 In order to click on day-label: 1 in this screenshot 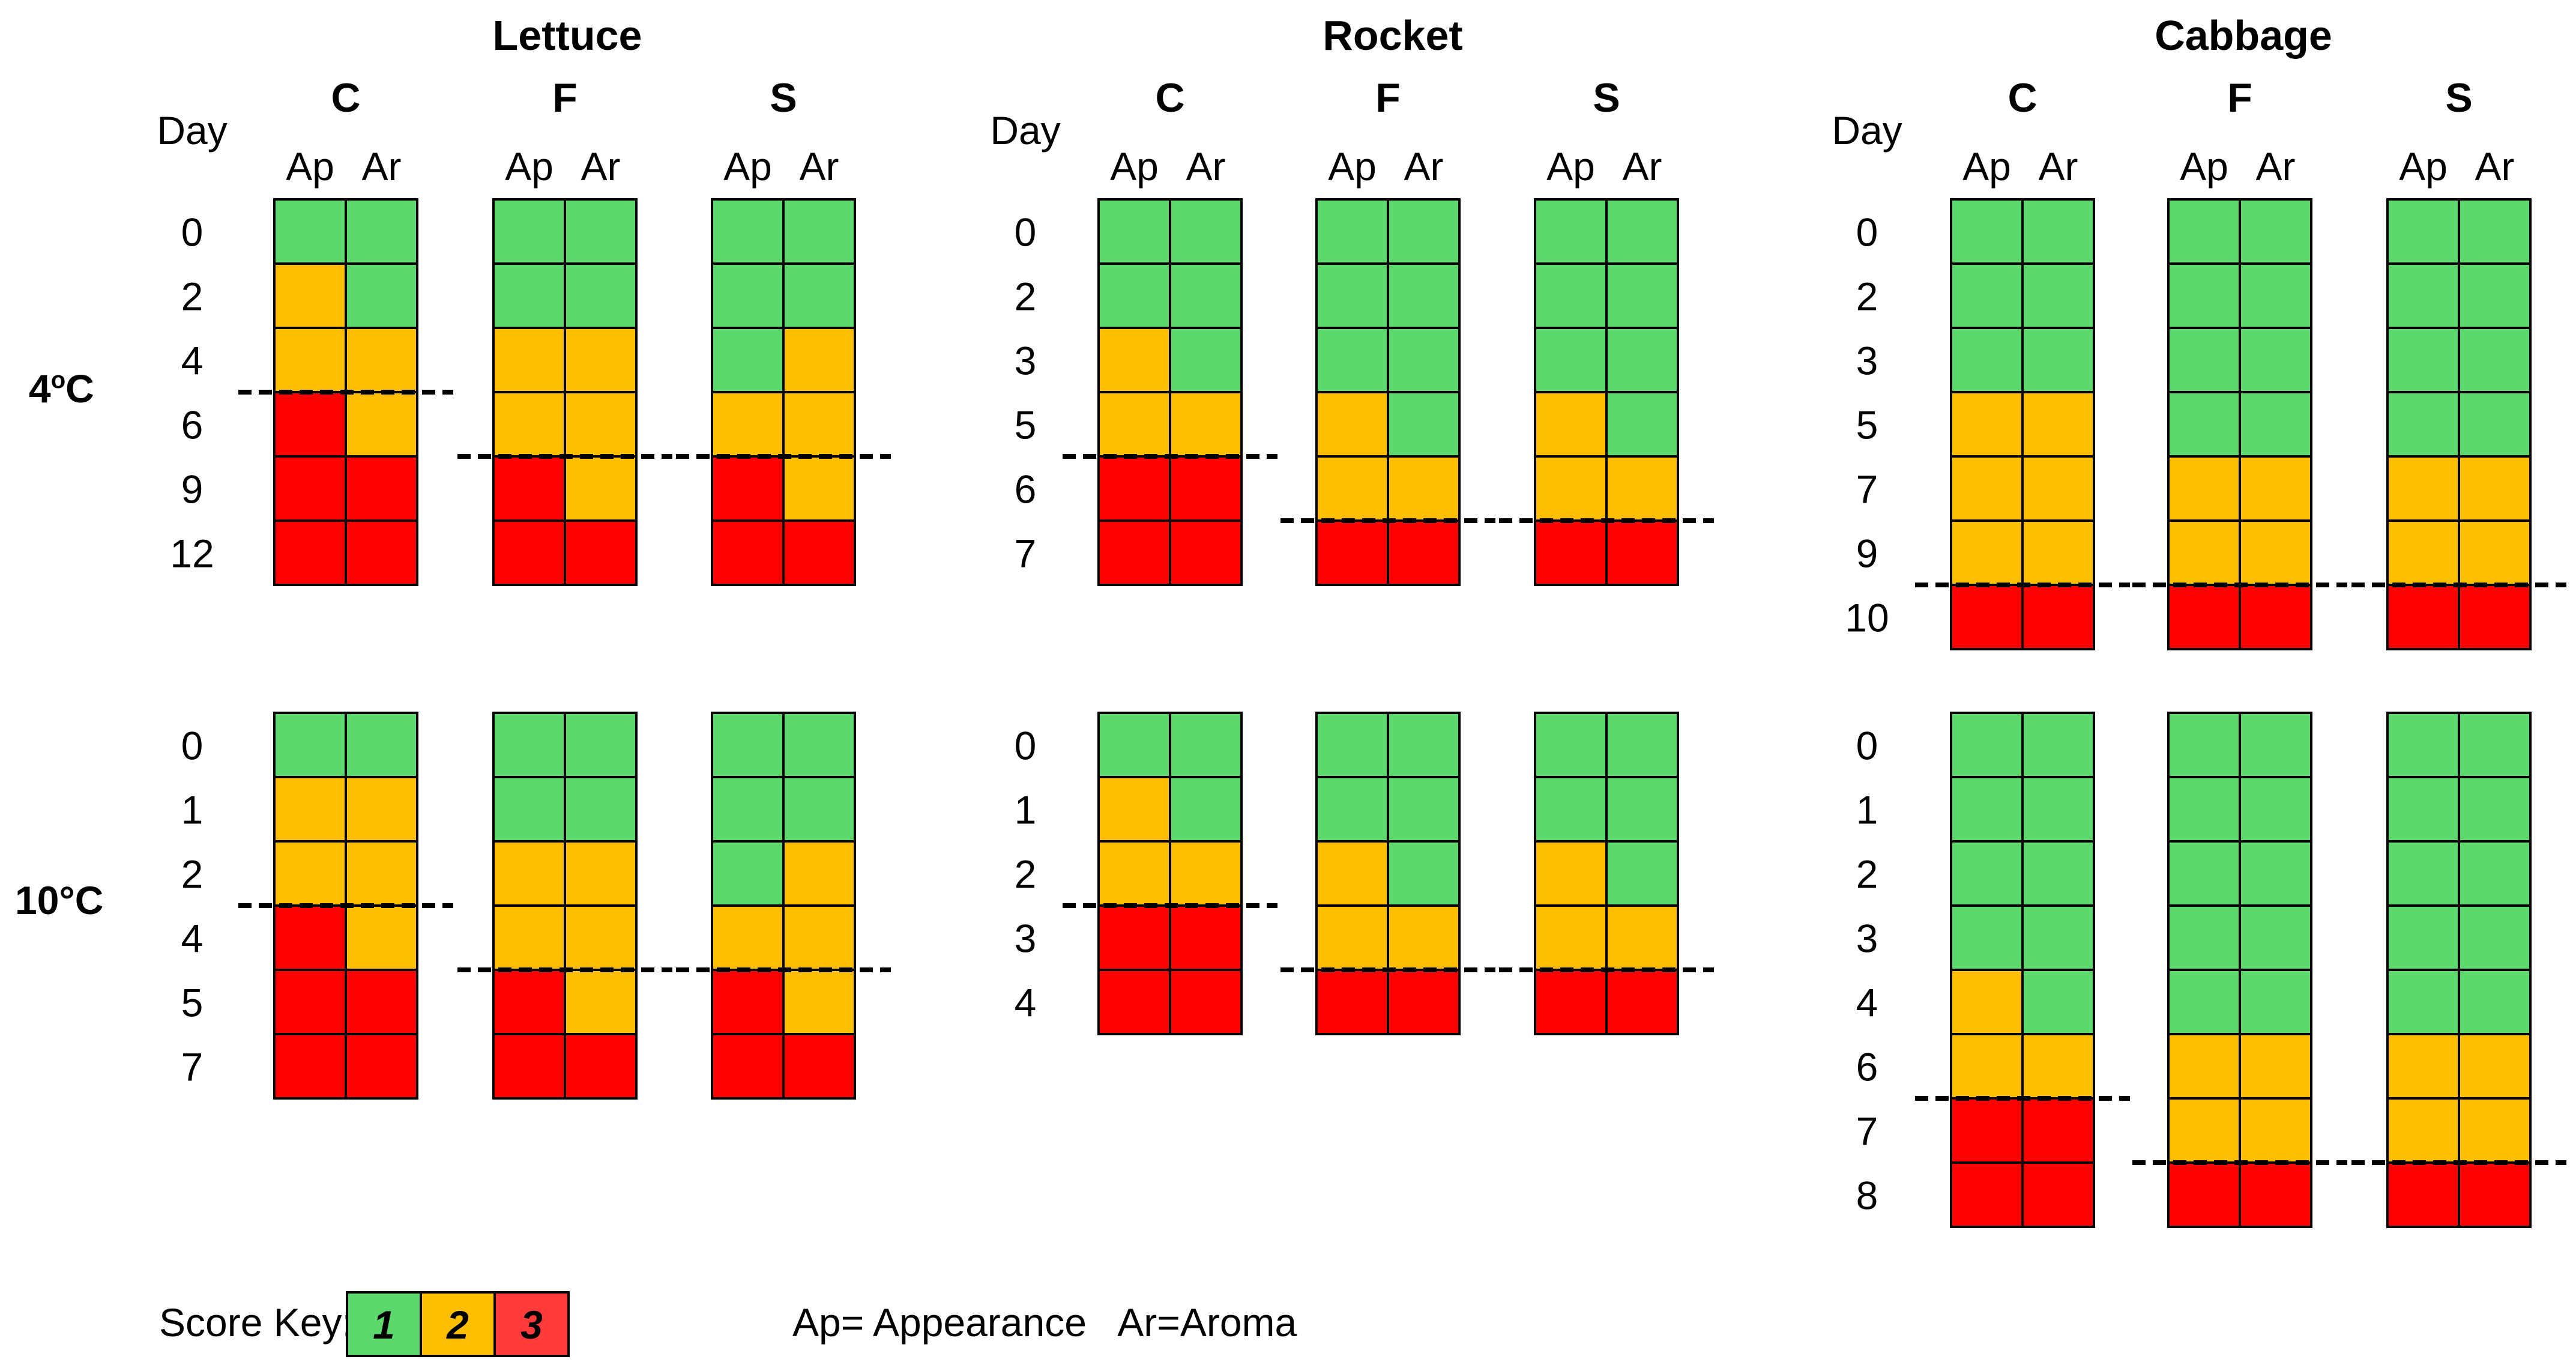, I will do `click(192, 810)`.